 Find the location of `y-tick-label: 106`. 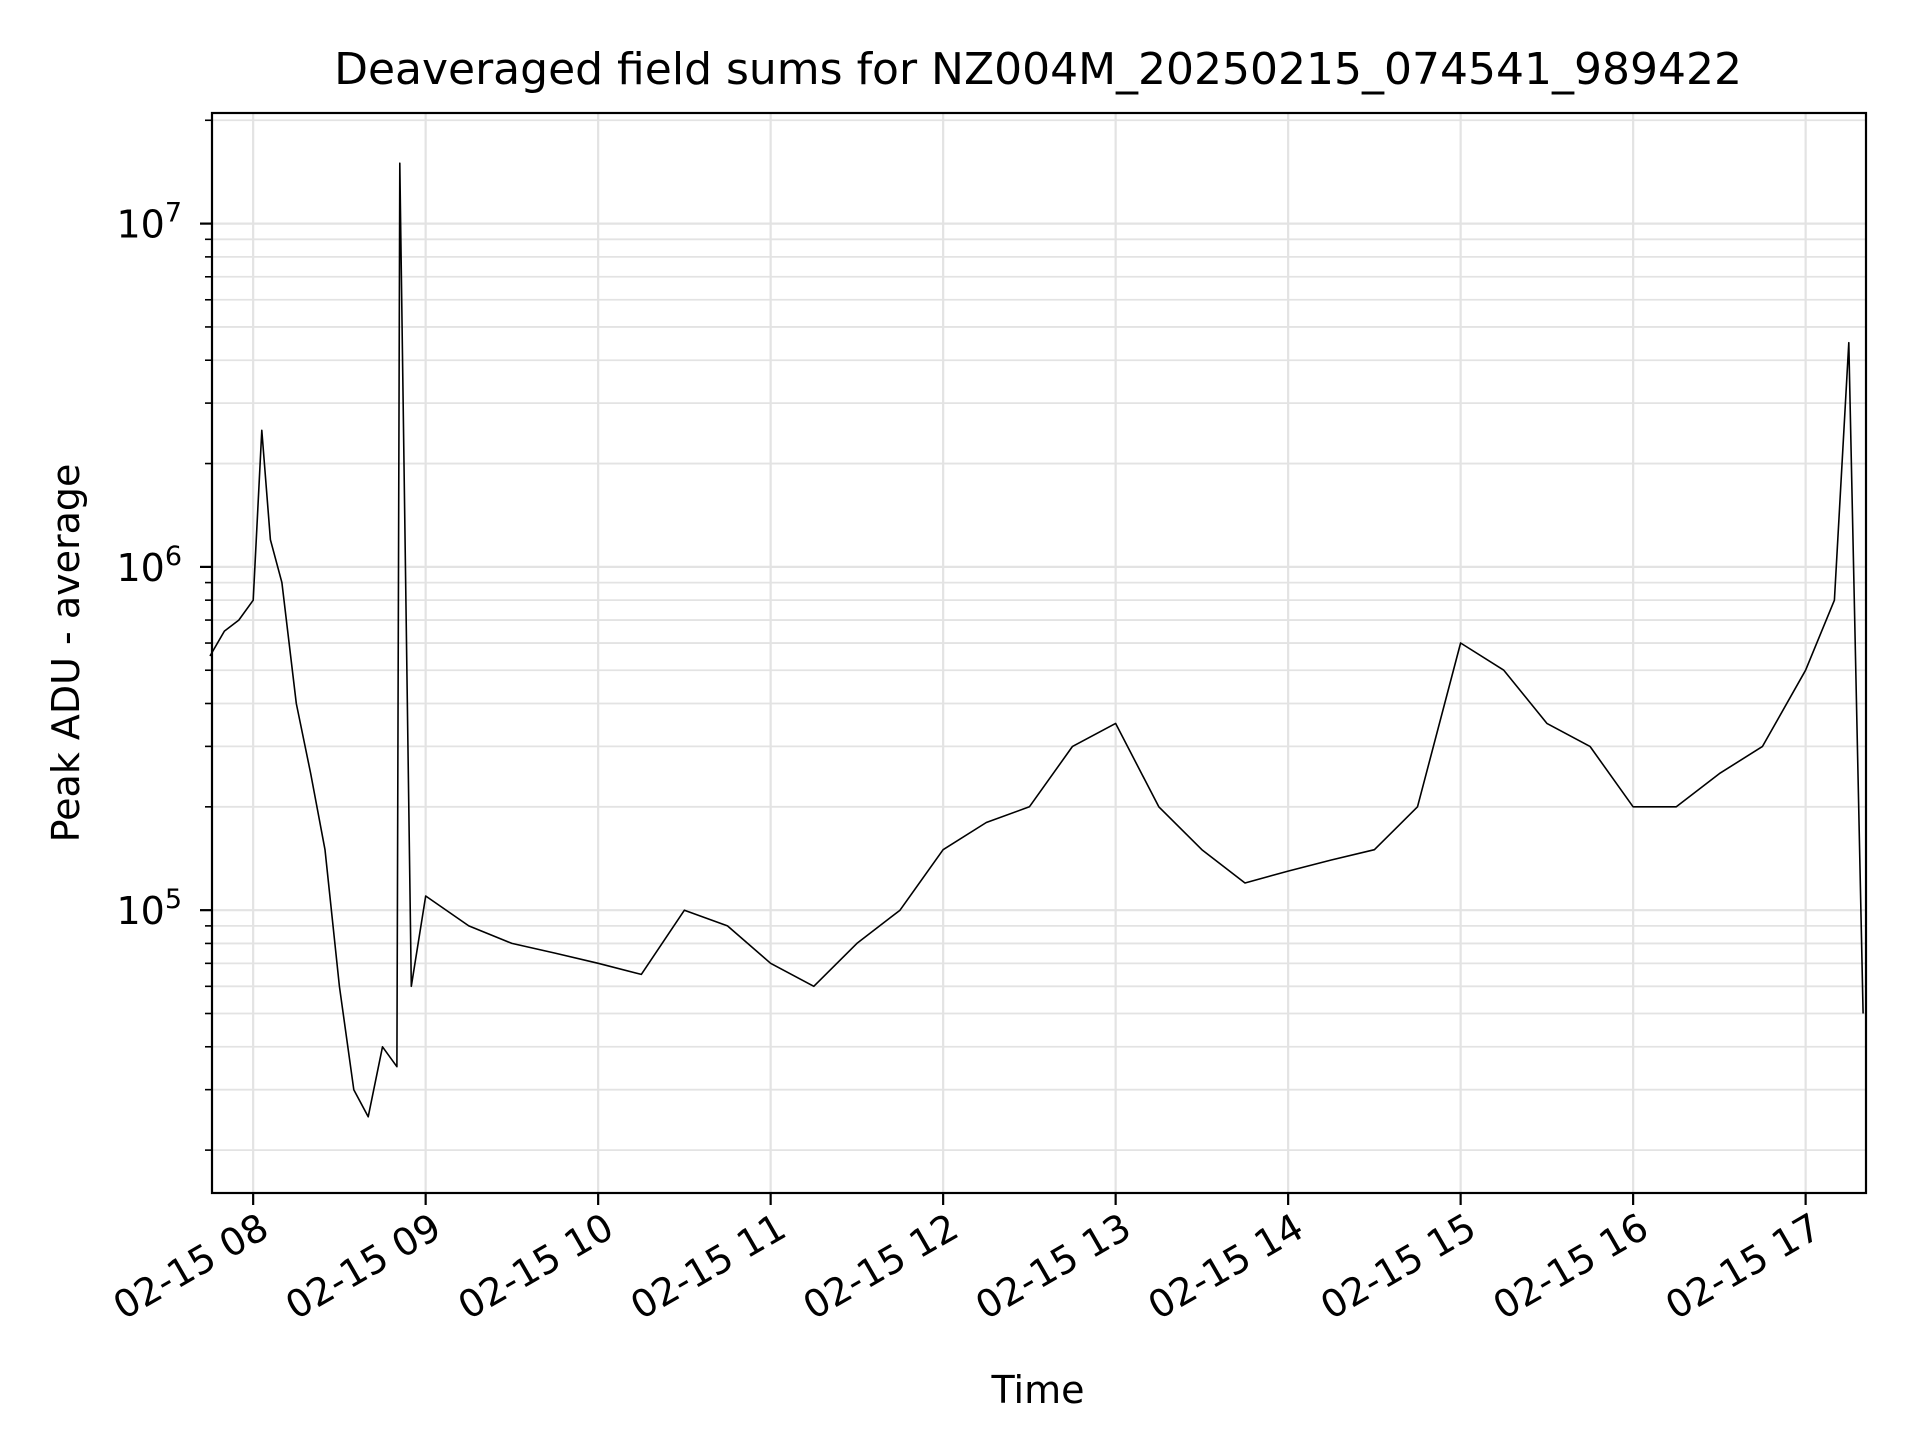

y-tick-label: 106 is located at coordinates (149, 565).